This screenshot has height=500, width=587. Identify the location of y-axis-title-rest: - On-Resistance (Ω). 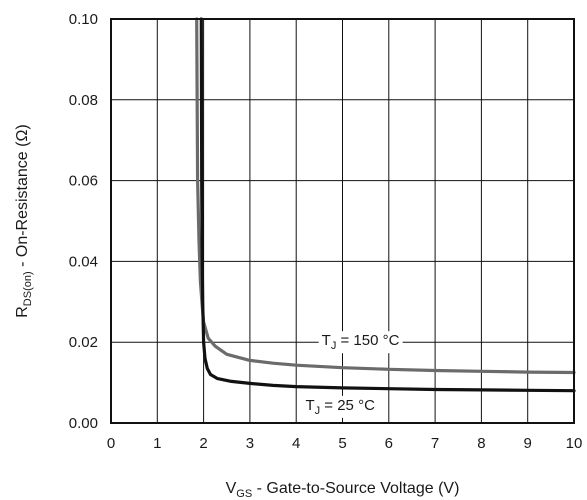
(22, 197).